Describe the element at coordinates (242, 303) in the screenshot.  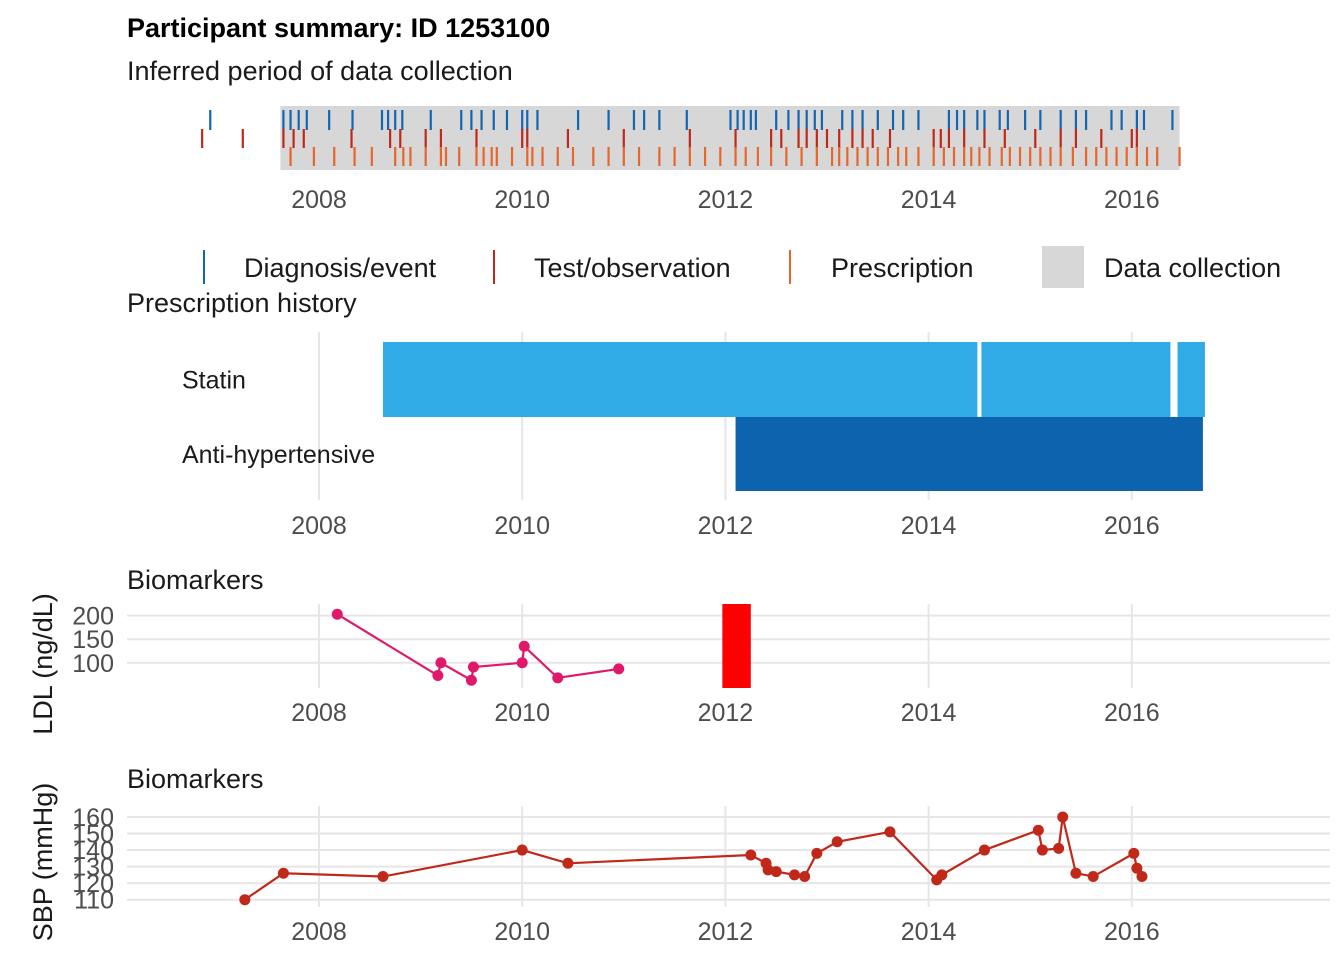
I see `prescription-panel-title: Prescription history` at that location.